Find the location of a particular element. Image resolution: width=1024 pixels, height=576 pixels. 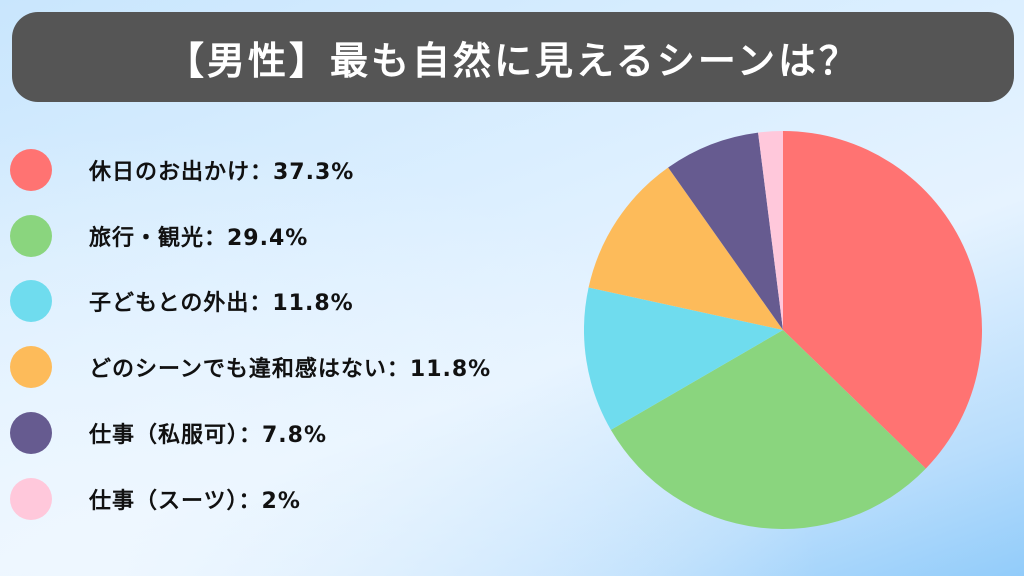

legend-item: 子どもとの外出：11.8% is located at coordinates (182, 301).